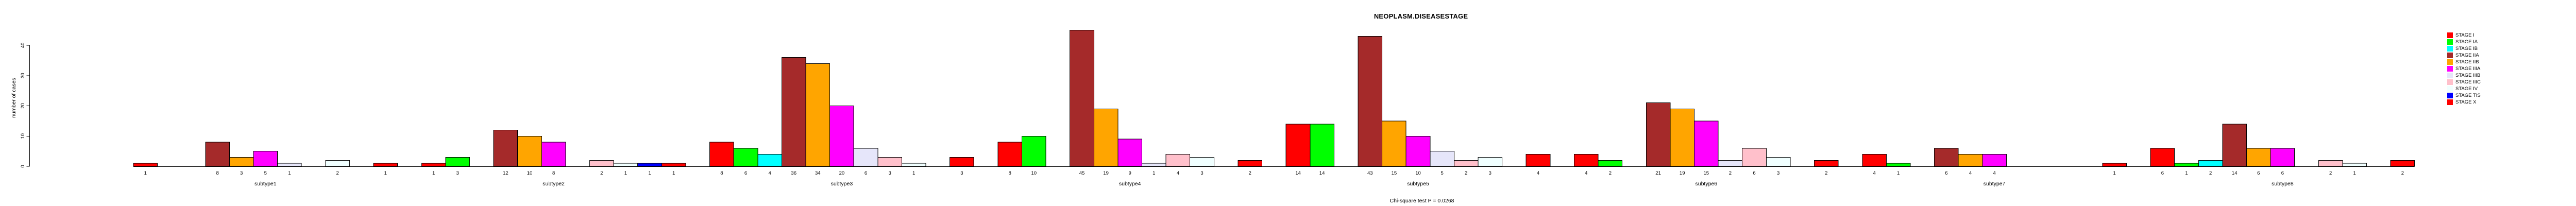  Describe the element at coordinates (2466, 102) in the screenshot. I see `legend-label: STAGE X` at that location.